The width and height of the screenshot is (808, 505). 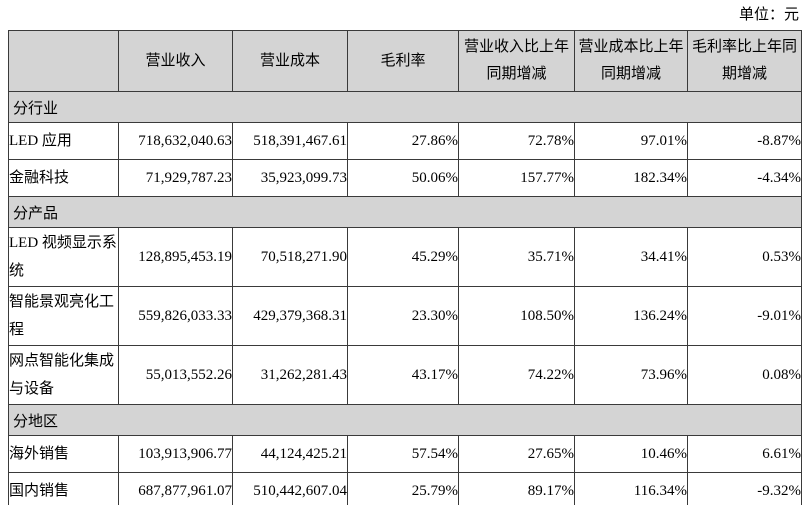 What do you see at coordinates (290, 178) in the screenshot?
I see `cost-cell: 35,923,099.73` at bounding box center [290, 178].